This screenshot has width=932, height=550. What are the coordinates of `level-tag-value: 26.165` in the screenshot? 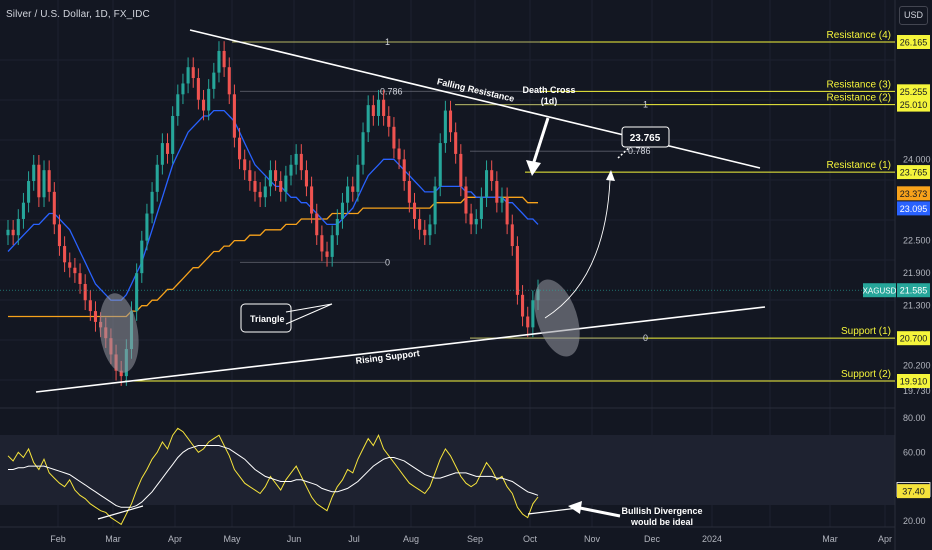 It's located at (914, 43).